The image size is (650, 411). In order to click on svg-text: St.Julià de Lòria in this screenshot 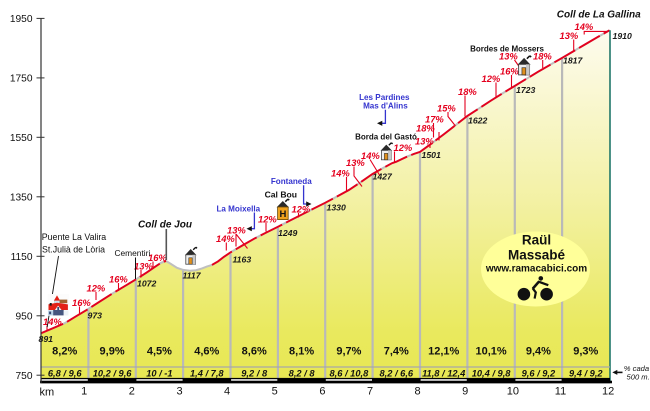, I will do `click(73, 249)`.